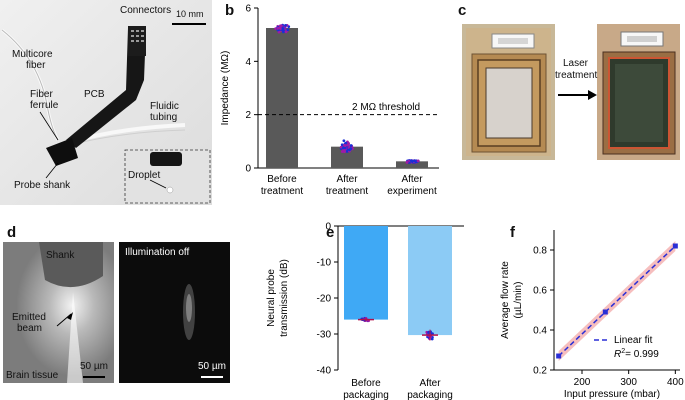 The width and height of the screenshot is (685, 400). What do you see at coordinates (675, 382) in the screenshot?
I see `x-tick-label: 400` at bounding box center [675, 382].